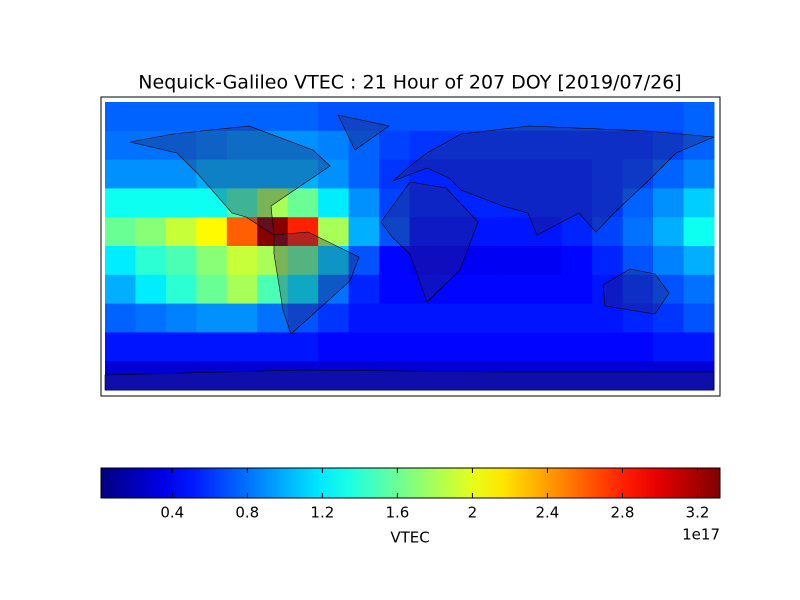 This screenshot has height=600, width=800. What do you see at coordinates (636, 291) in the screenshot?
I see `australia` at bounding box center [636, 291].